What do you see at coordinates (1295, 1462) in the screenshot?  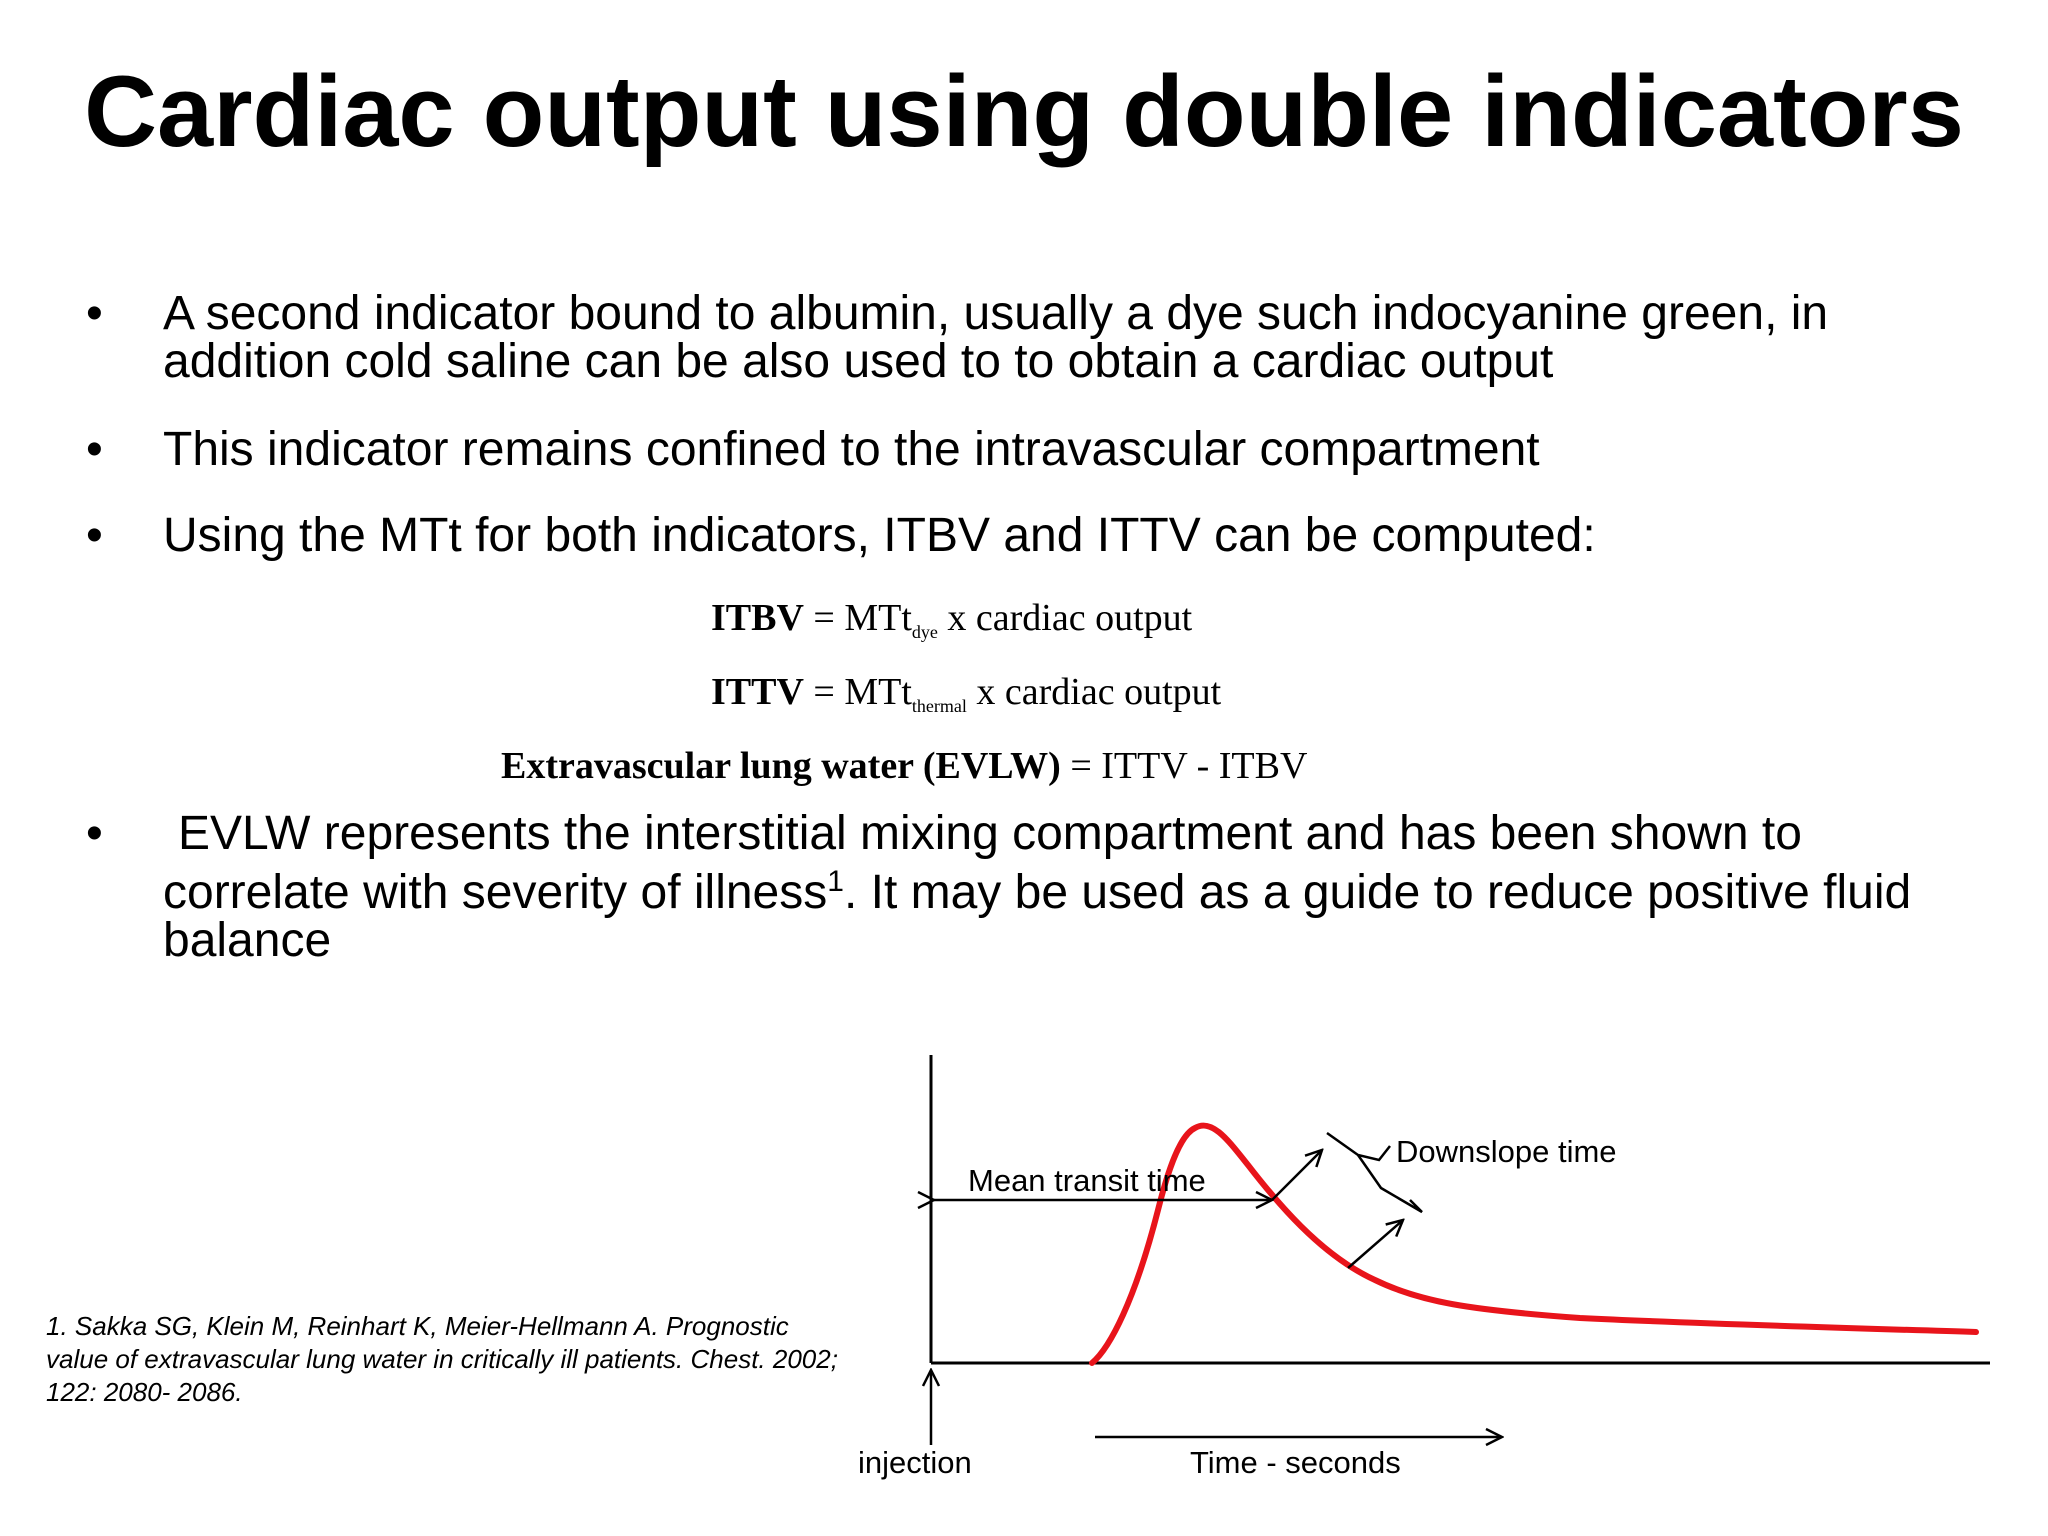 I see `time-label: Time - seconds` at bounding box center [1295, 1462].